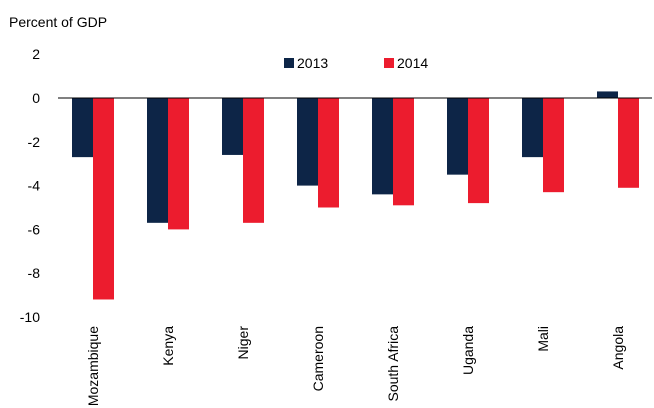  I want to click on category-label: South Africa, so click(393, 364).